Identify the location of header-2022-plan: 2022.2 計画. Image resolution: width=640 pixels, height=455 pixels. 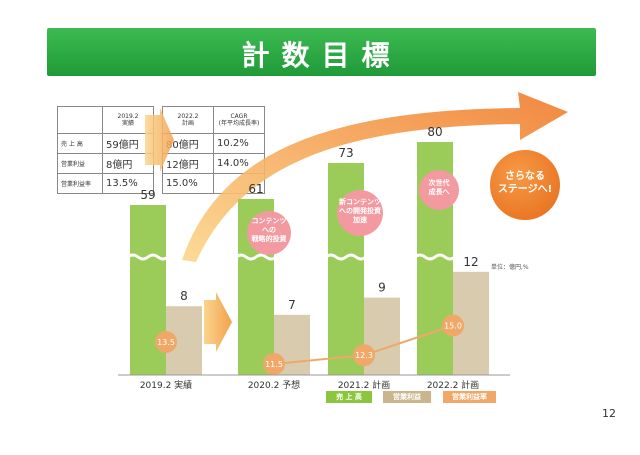
(188, 120).